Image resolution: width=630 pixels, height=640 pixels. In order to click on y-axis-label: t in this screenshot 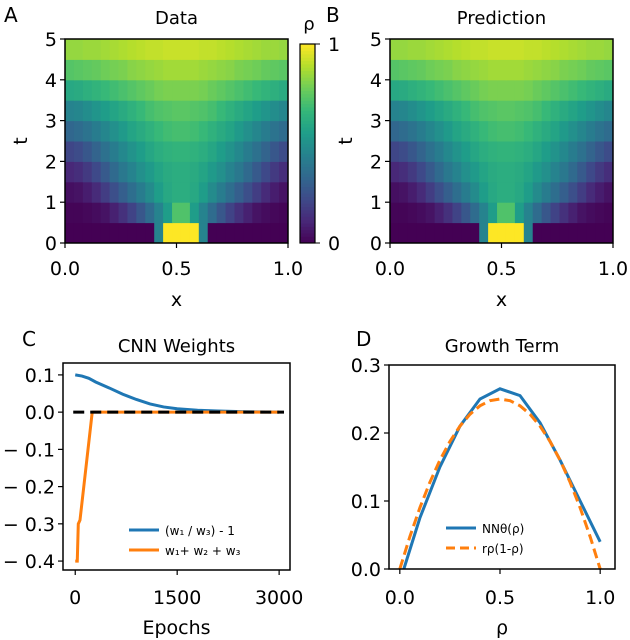, I will do `click(21, 140)`.